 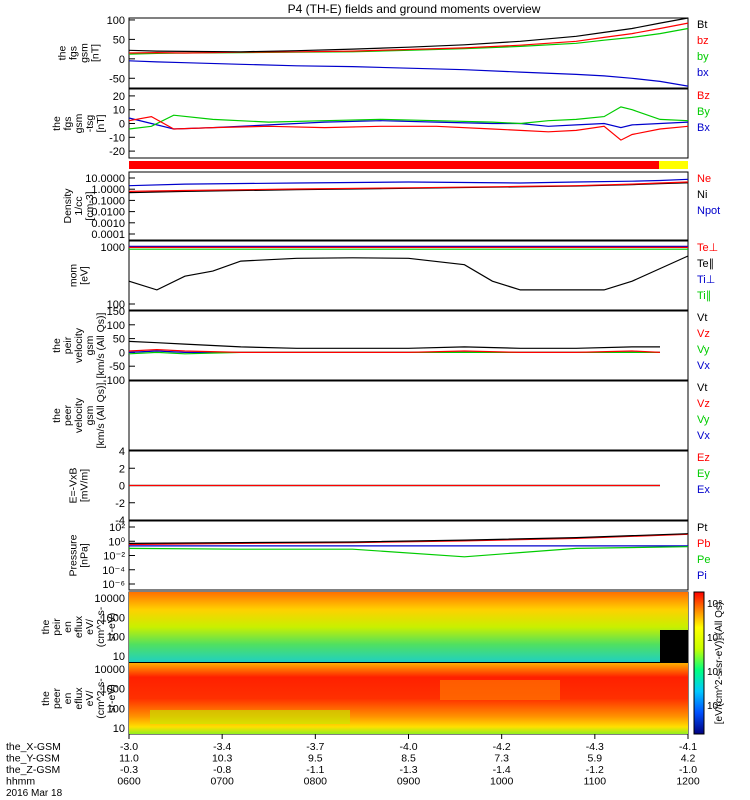 I want to click on pressure-ytick-label: 10⁻⁴, so click(x=113, y=571).